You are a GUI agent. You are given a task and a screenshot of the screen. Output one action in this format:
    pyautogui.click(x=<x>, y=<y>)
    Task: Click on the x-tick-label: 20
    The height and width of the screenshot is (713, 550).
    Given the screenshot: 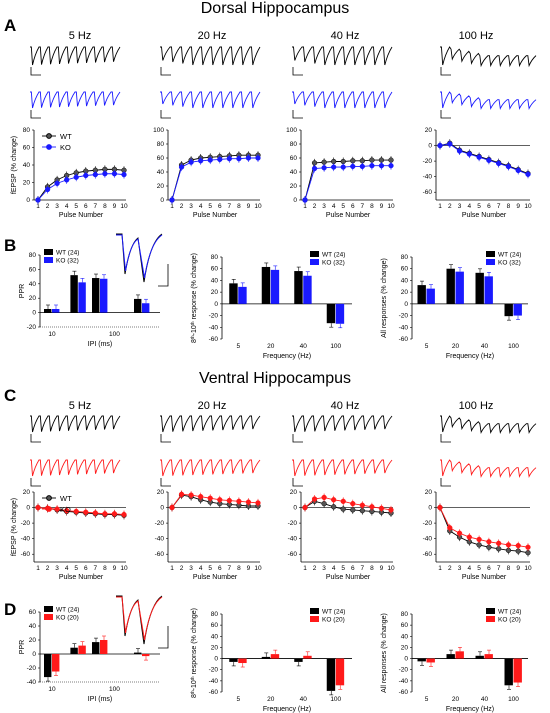 What is the action you would take?
    pyautogui.click(x=271, y=346)
    